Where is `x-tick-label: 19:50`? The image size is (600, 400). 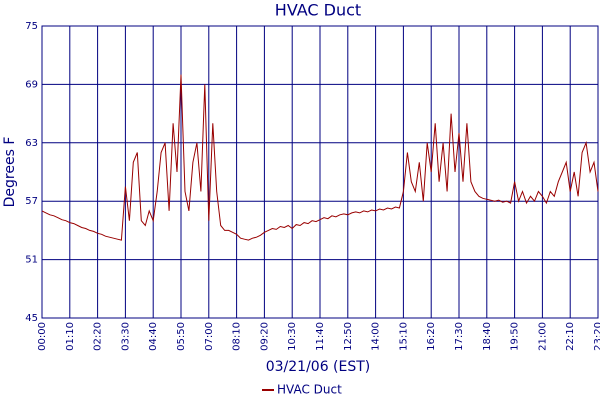
x-tick-label: 19:50 is located at coordinates (515, 336).